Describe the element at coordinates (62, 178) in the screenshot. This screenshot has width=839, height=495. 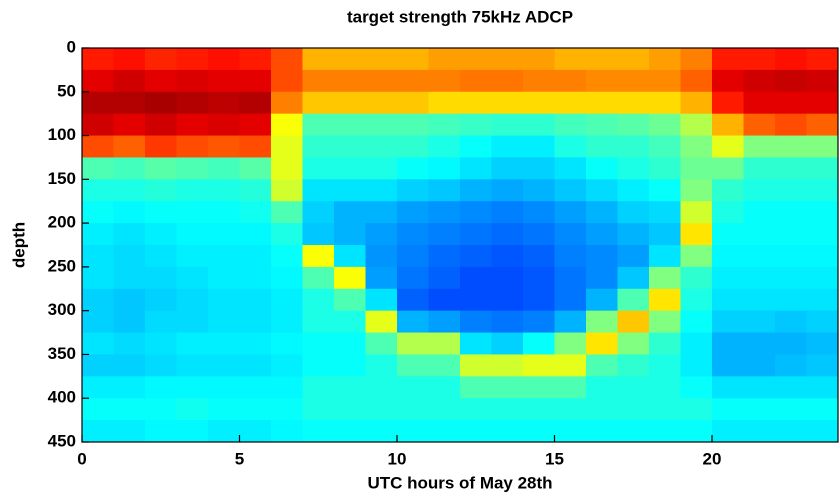
I see `y-tick-label: 150` at that location.